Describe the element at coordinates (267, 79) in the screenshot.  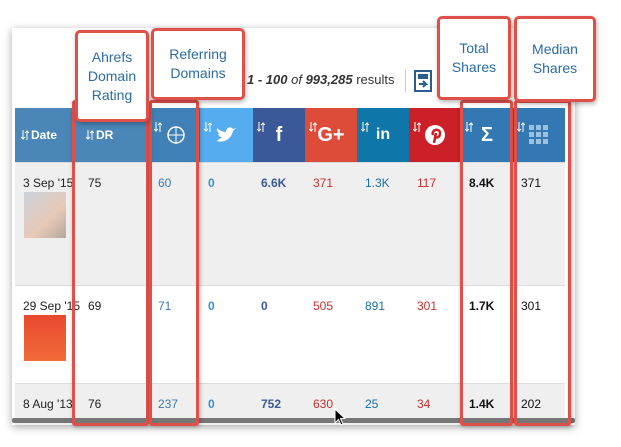
I see `range: 1 - 100` at that location.